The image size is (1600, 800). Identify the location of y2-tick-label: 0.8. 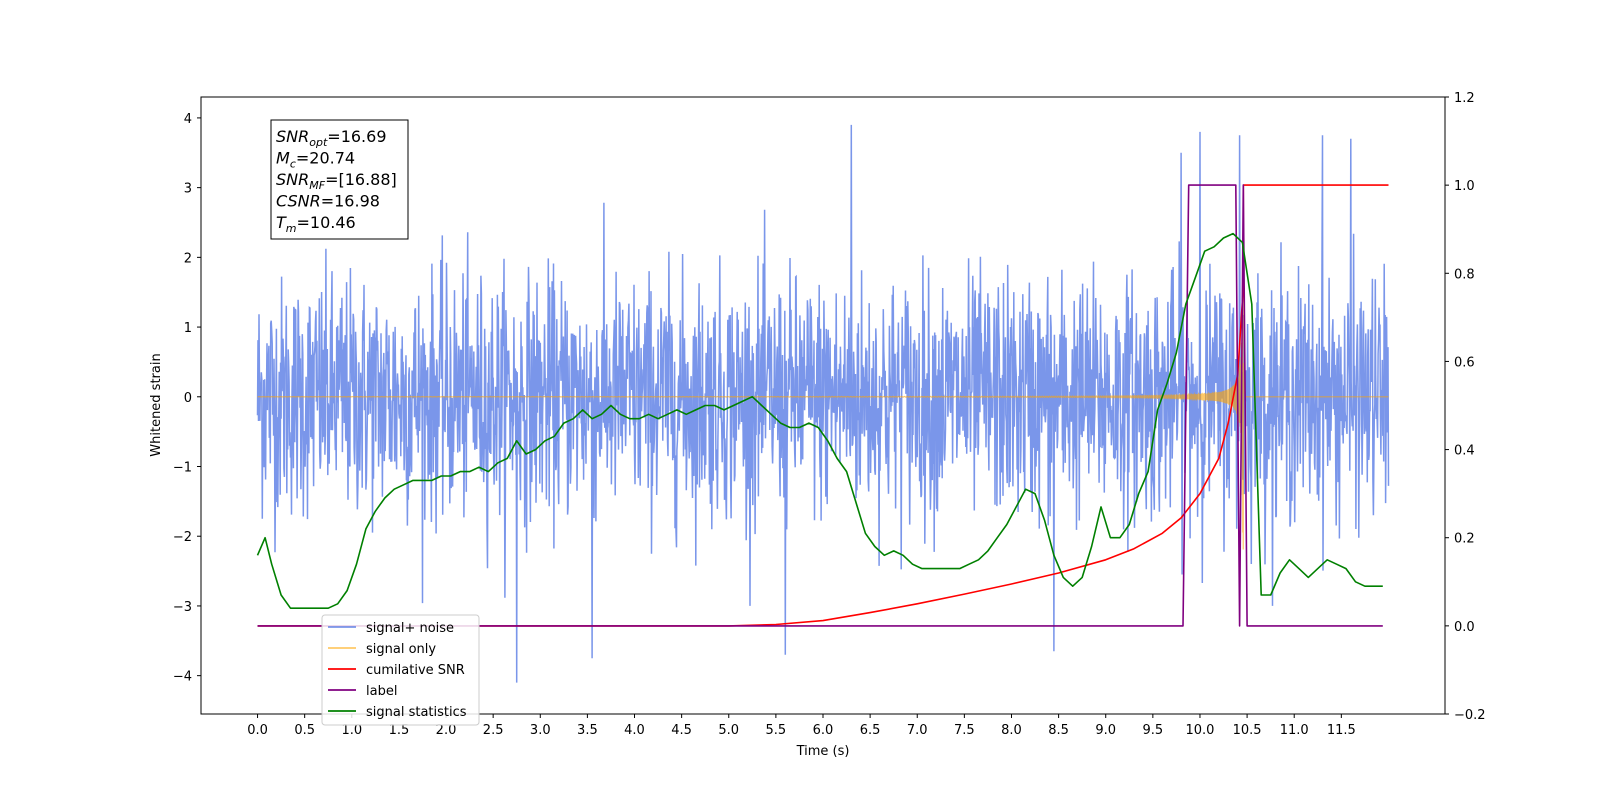
(1464, 274).